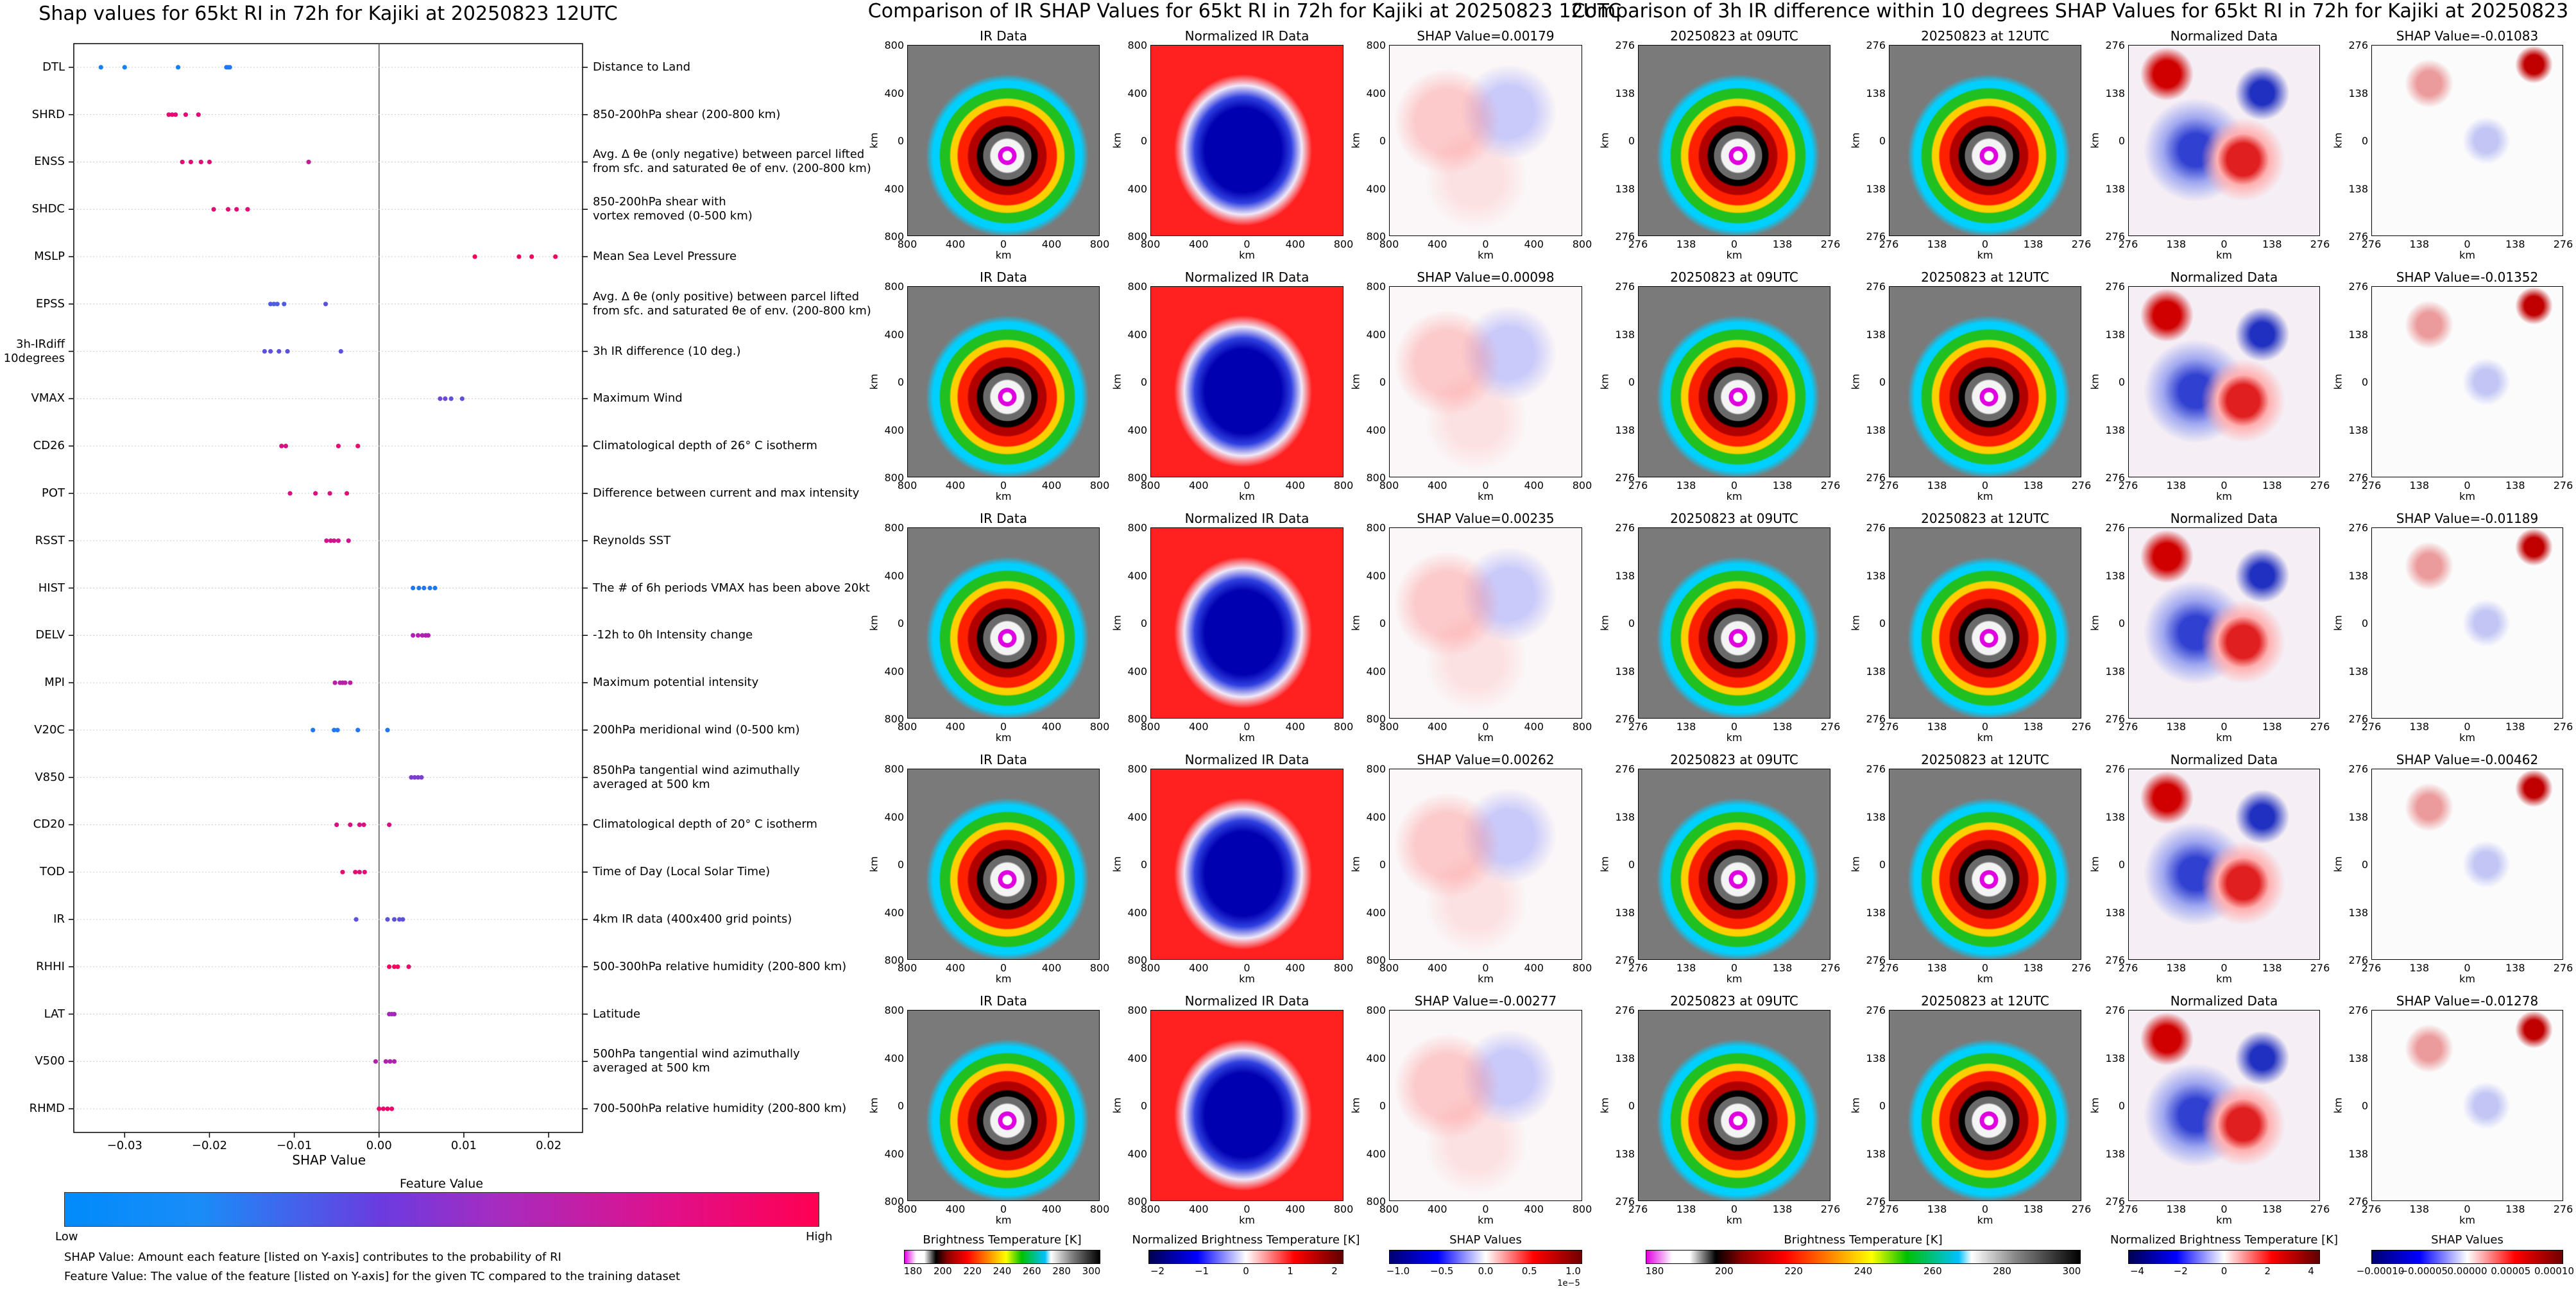  I want to click on right-norm-y-tick-label: 138, so click(2115, 1058).